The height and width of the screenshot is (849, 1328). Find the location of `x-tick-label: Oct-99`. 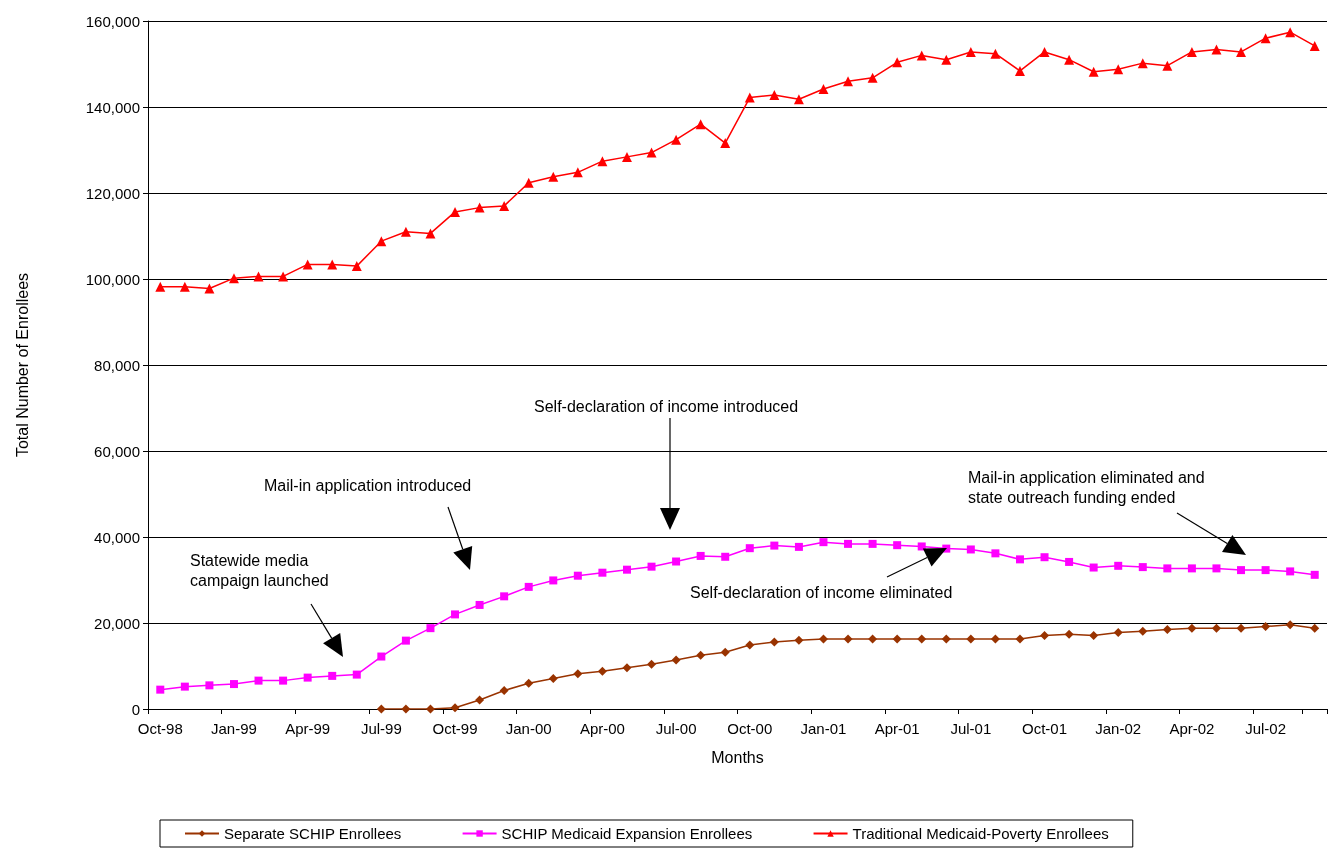

x-tick-label: Oct-99 is located at coordinates (455, 728).